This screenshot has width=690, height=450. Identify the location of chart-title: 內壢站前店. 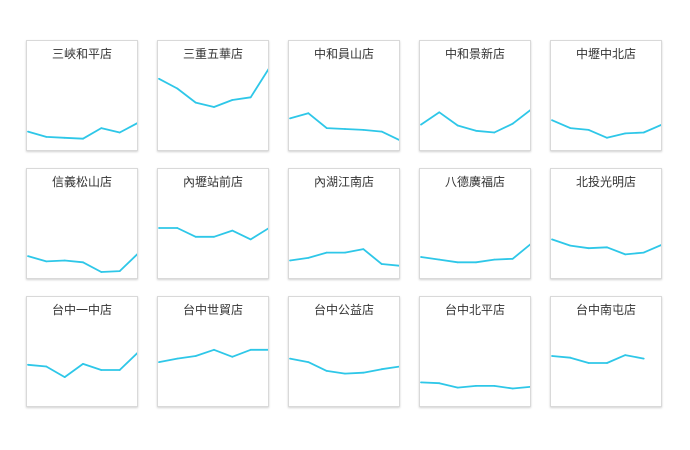
(212, 182).